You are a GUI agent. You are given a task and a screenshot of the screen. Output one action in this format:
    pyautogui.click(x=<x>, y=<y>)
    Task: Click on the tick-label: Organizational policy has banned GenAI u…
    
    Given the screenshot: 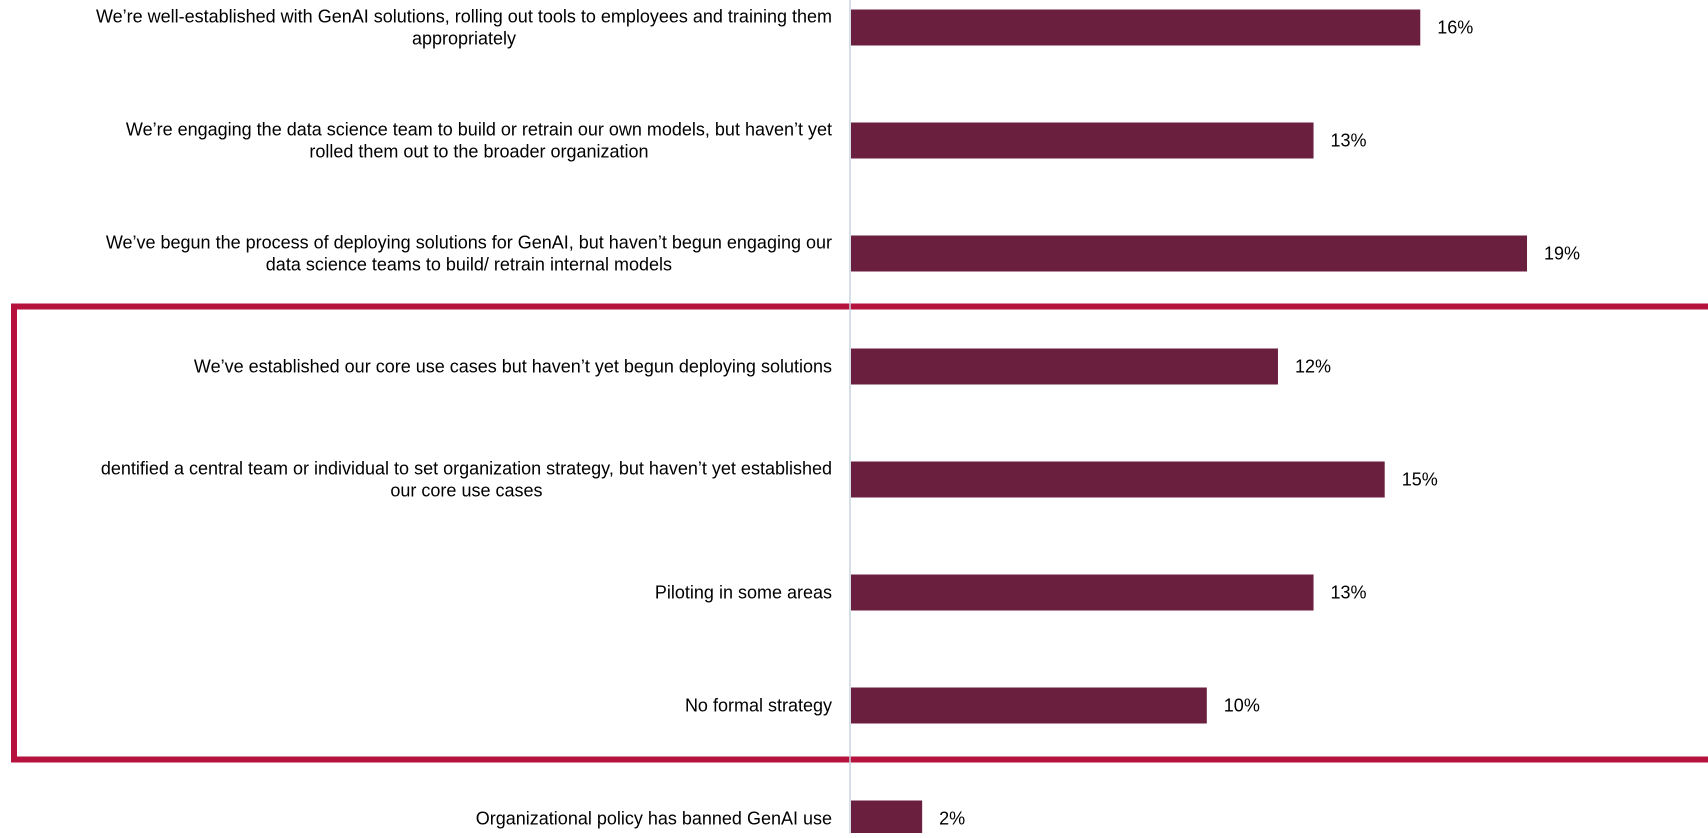 What is the action you would take?
    pyautogui.click(x=654, y=819)
    